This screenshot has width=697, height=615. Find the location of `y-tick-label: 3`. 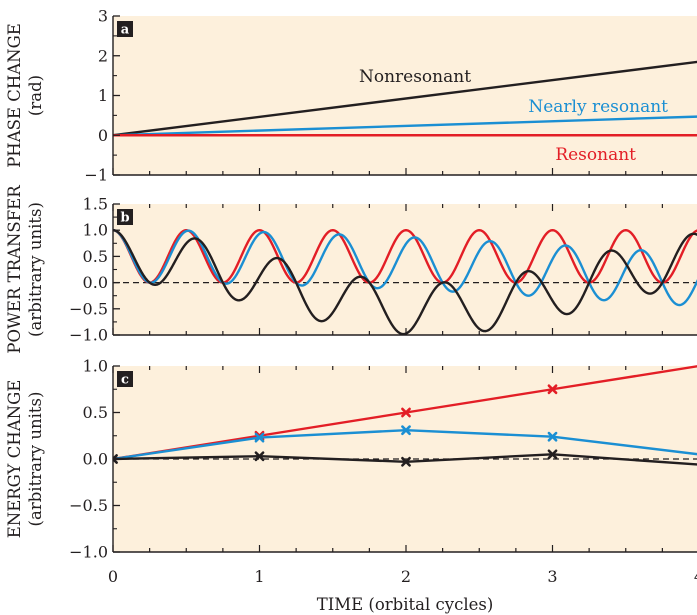

y-tick-label: 3 is located at coordinates (103, 16).